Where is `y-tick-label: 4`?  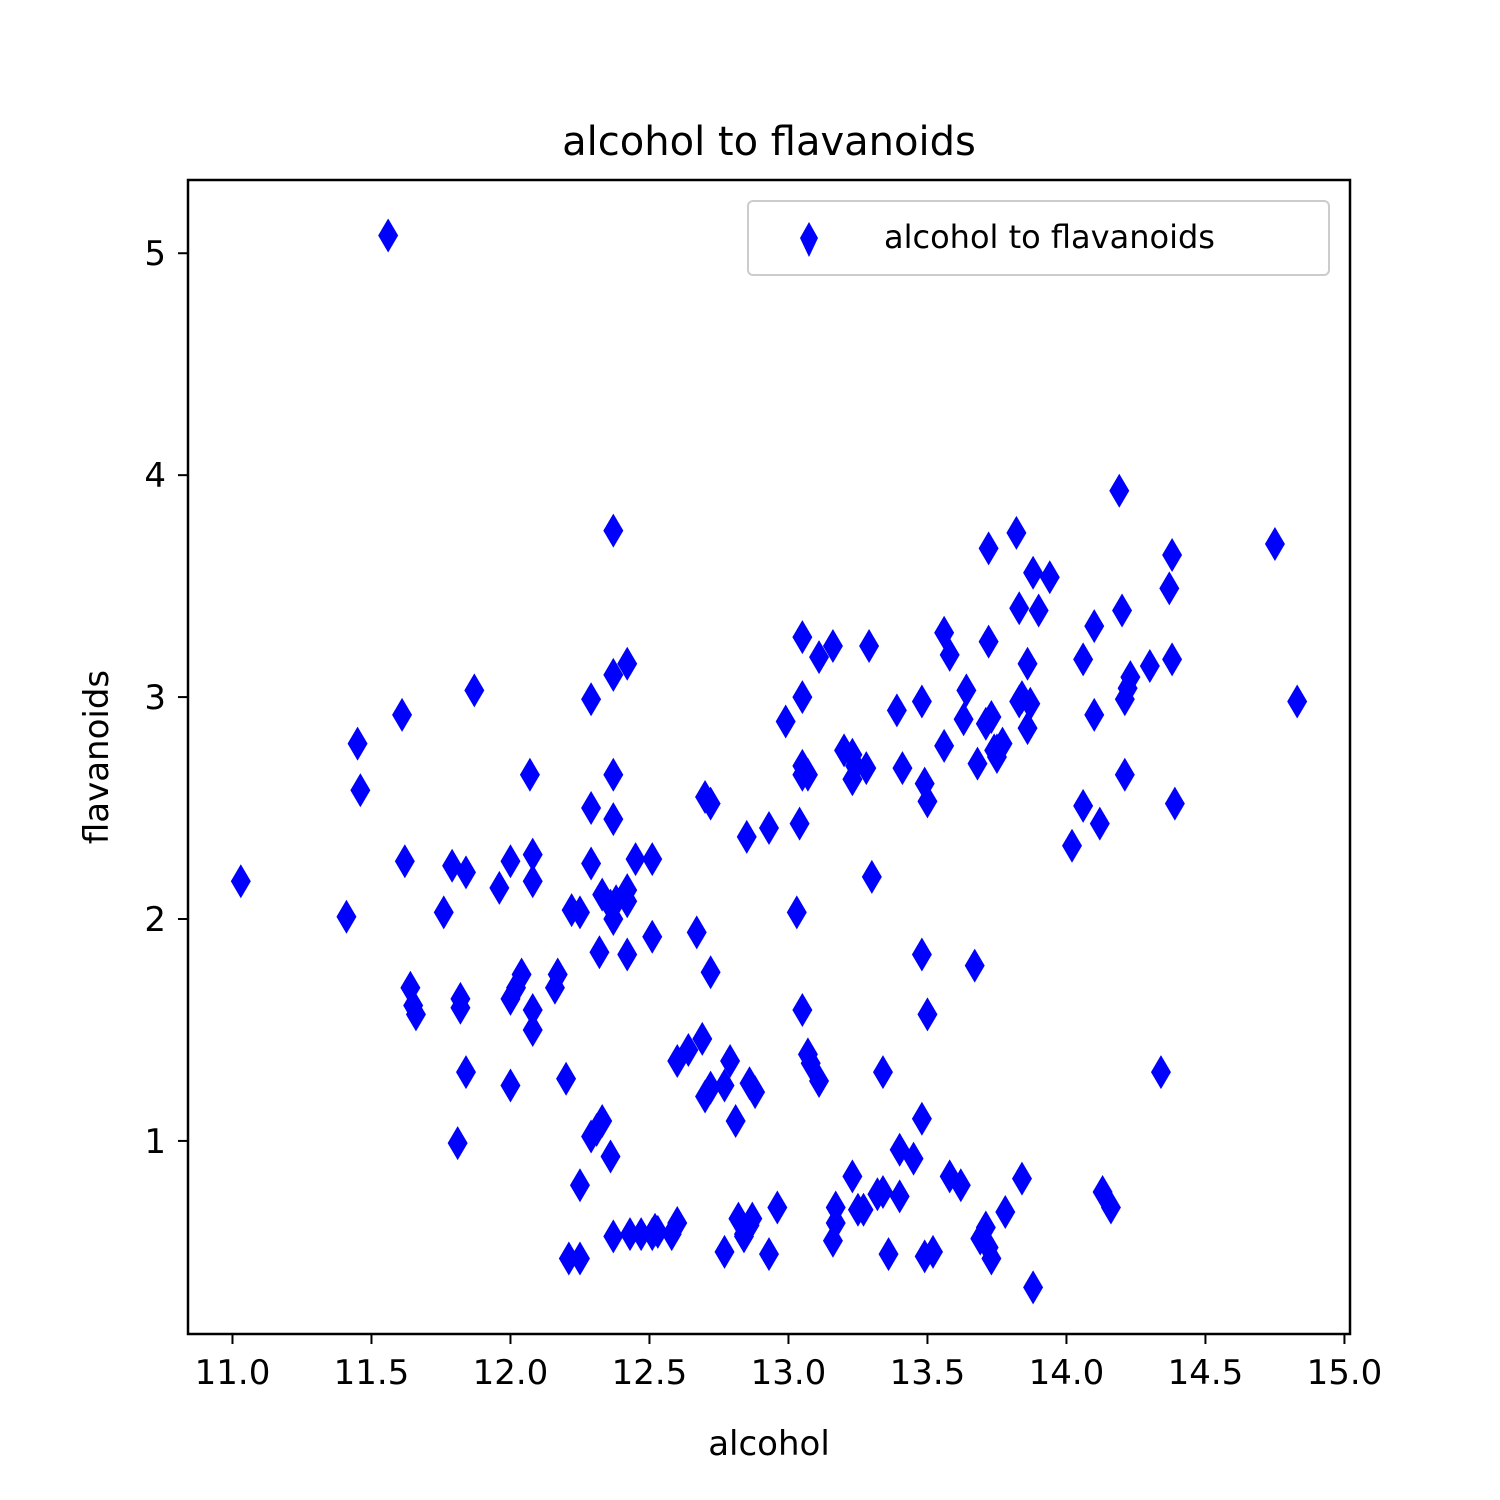 y-tick-label: 4 is located at coordinates (155, 476).